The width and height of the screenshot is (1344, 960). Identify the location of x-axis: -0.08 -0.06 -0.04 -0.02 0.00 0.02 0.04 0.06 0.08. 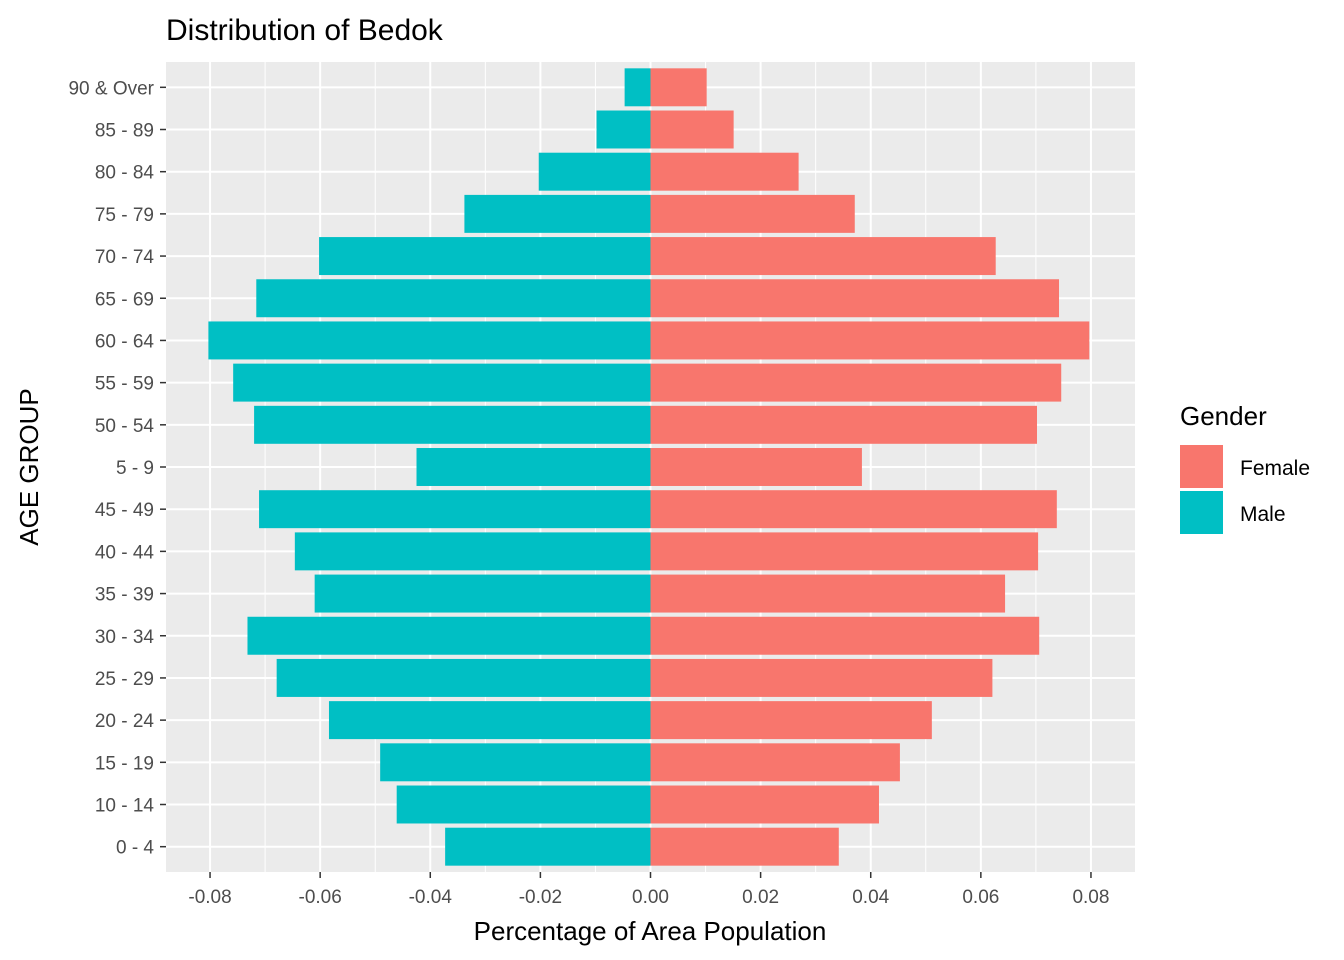
(648, 890).